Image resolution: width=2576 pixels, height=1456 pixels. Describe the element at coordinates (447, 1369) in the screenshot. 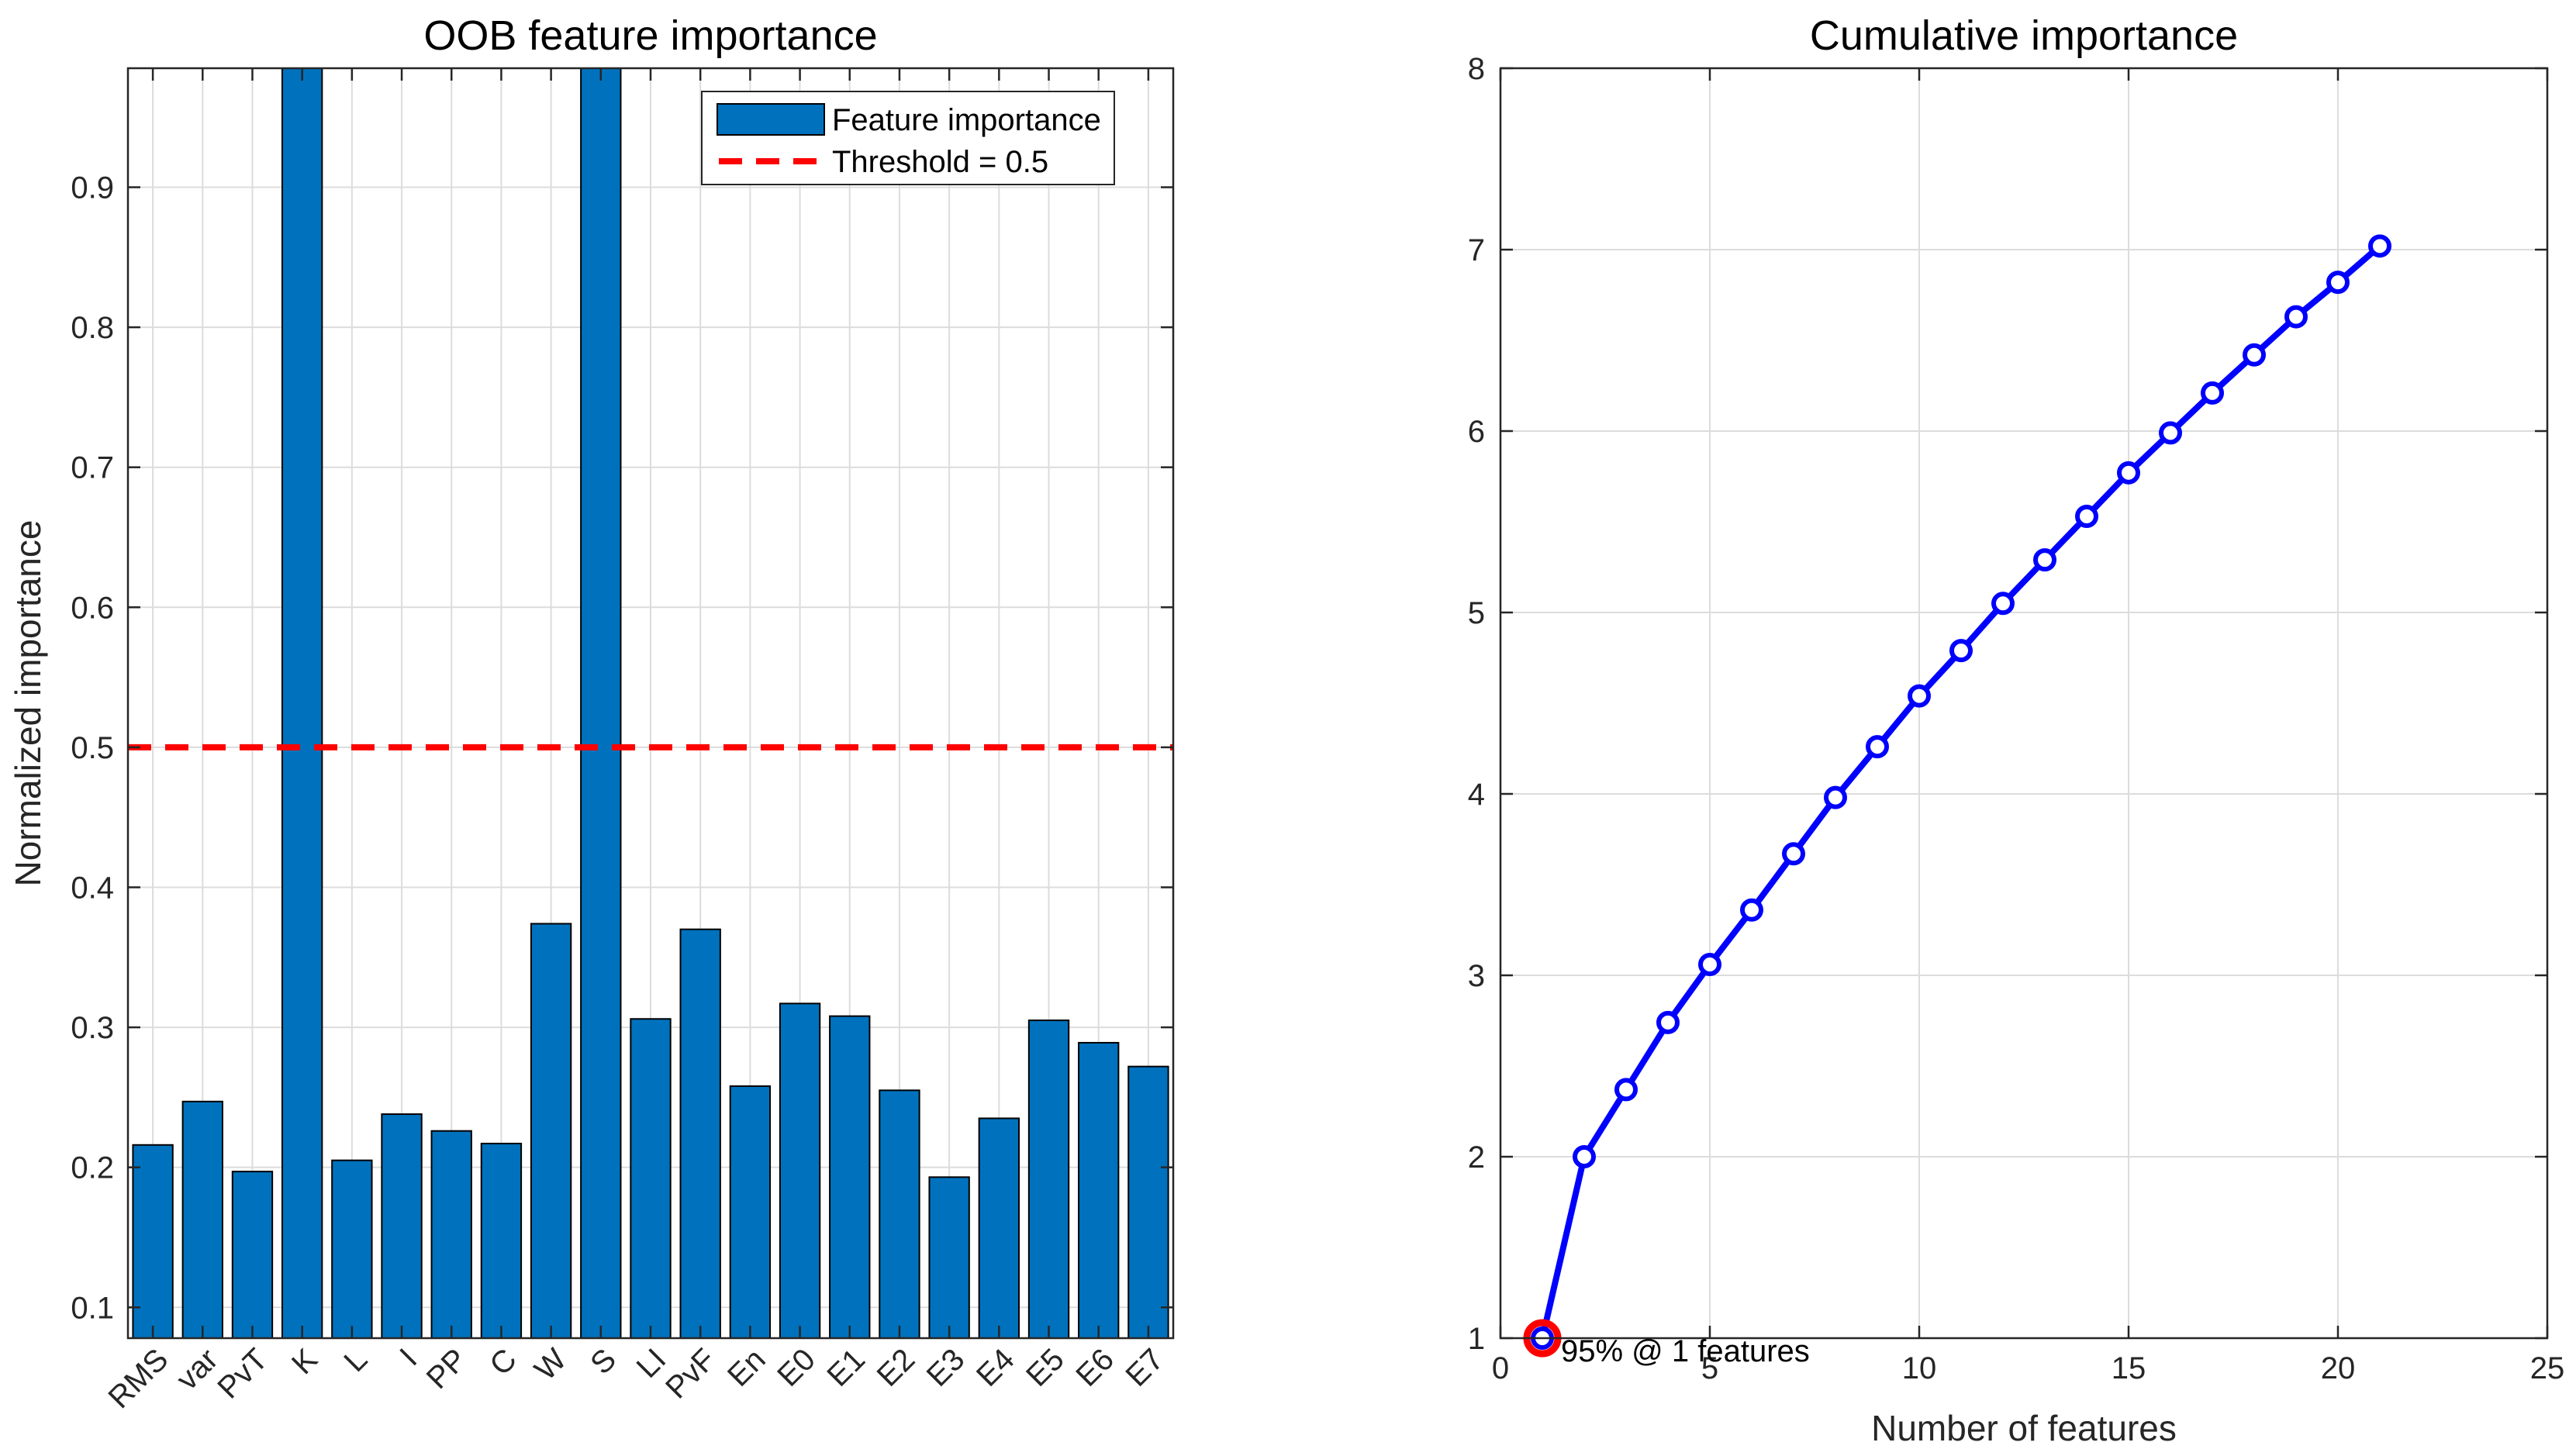

I see `x-tick-label-pp: PP` at that location.